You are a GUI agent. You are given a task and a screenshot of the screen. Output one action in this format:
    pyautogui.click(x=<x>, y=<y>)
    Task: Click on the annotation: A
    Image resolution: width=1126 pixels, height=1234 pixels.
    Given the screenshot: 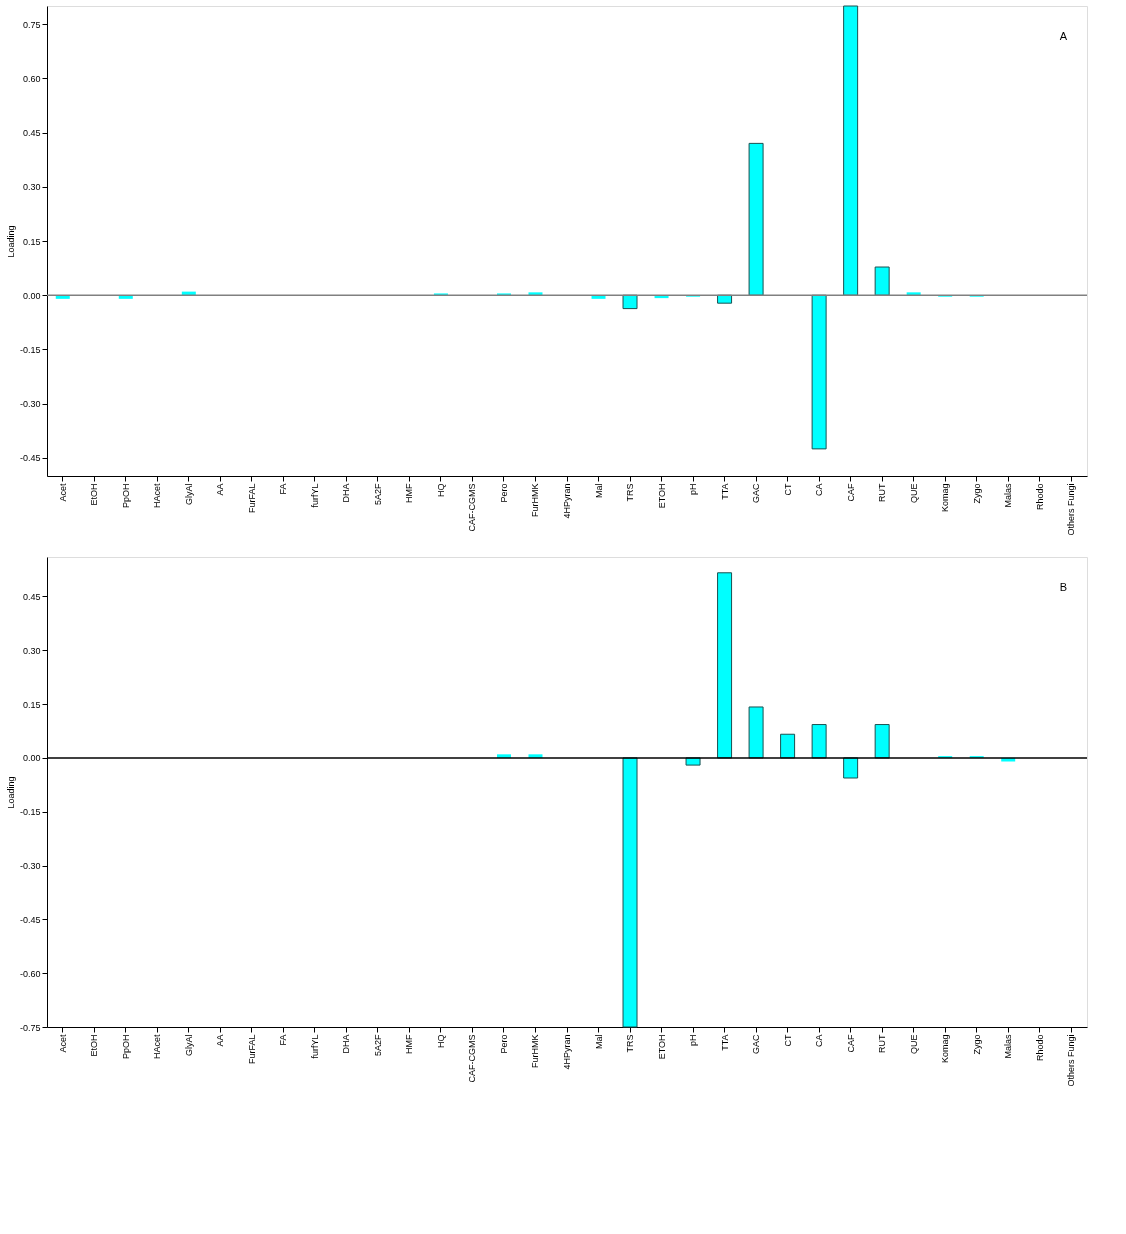 What is the action you would take?
    pyautogui.click(x=1063, y=36)
    